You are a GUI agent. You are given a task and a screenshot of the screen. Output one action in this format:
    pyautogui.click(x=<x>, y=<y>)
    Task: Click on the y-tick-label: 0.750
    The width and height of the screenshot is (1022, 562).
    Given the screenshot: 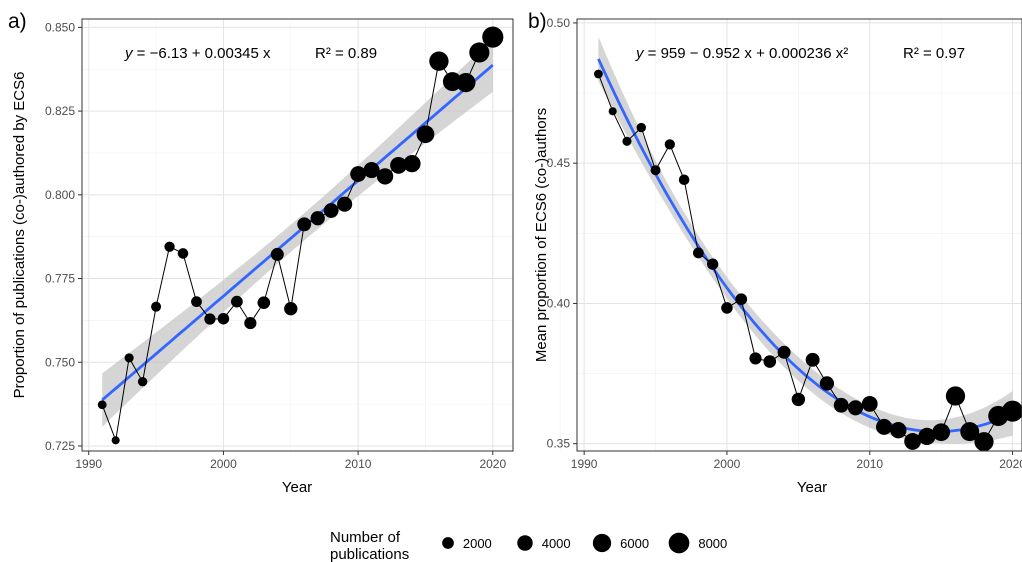 What is the action you would take?
    pyautogui.click(x=60, y=362)
    